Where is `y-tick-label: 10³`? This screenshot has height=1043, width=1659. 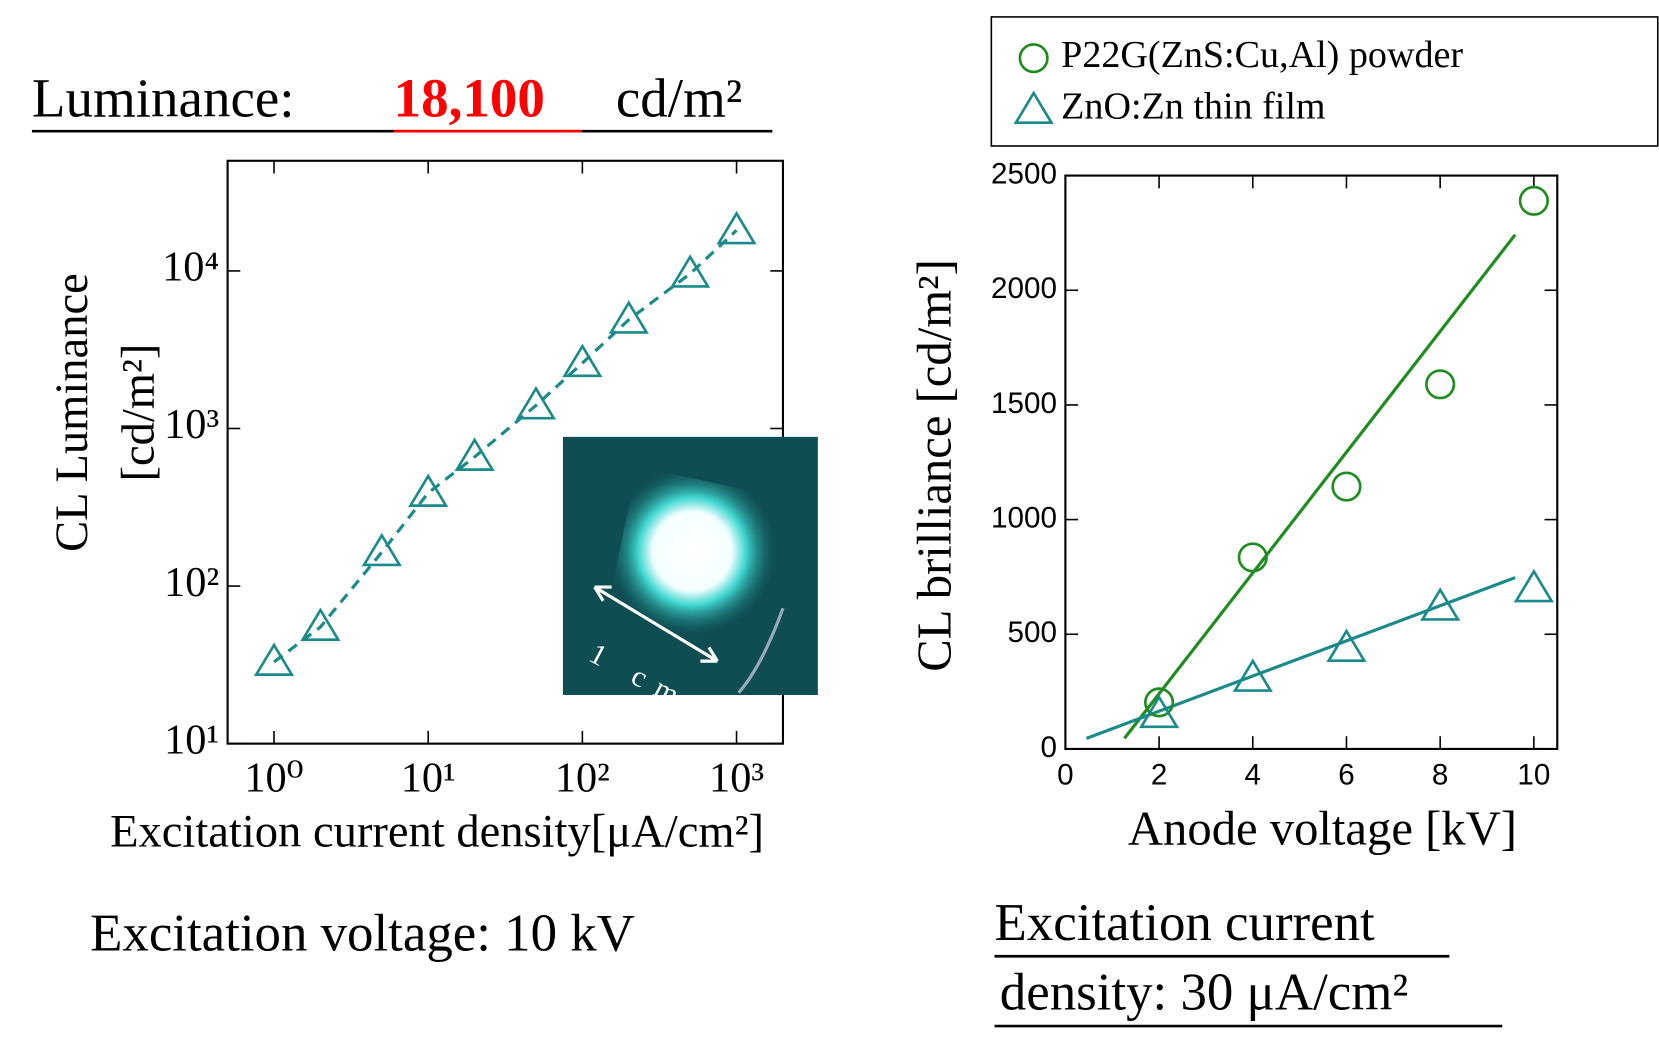 y-tick-label: 10³ is located at coordinates (191, 424).